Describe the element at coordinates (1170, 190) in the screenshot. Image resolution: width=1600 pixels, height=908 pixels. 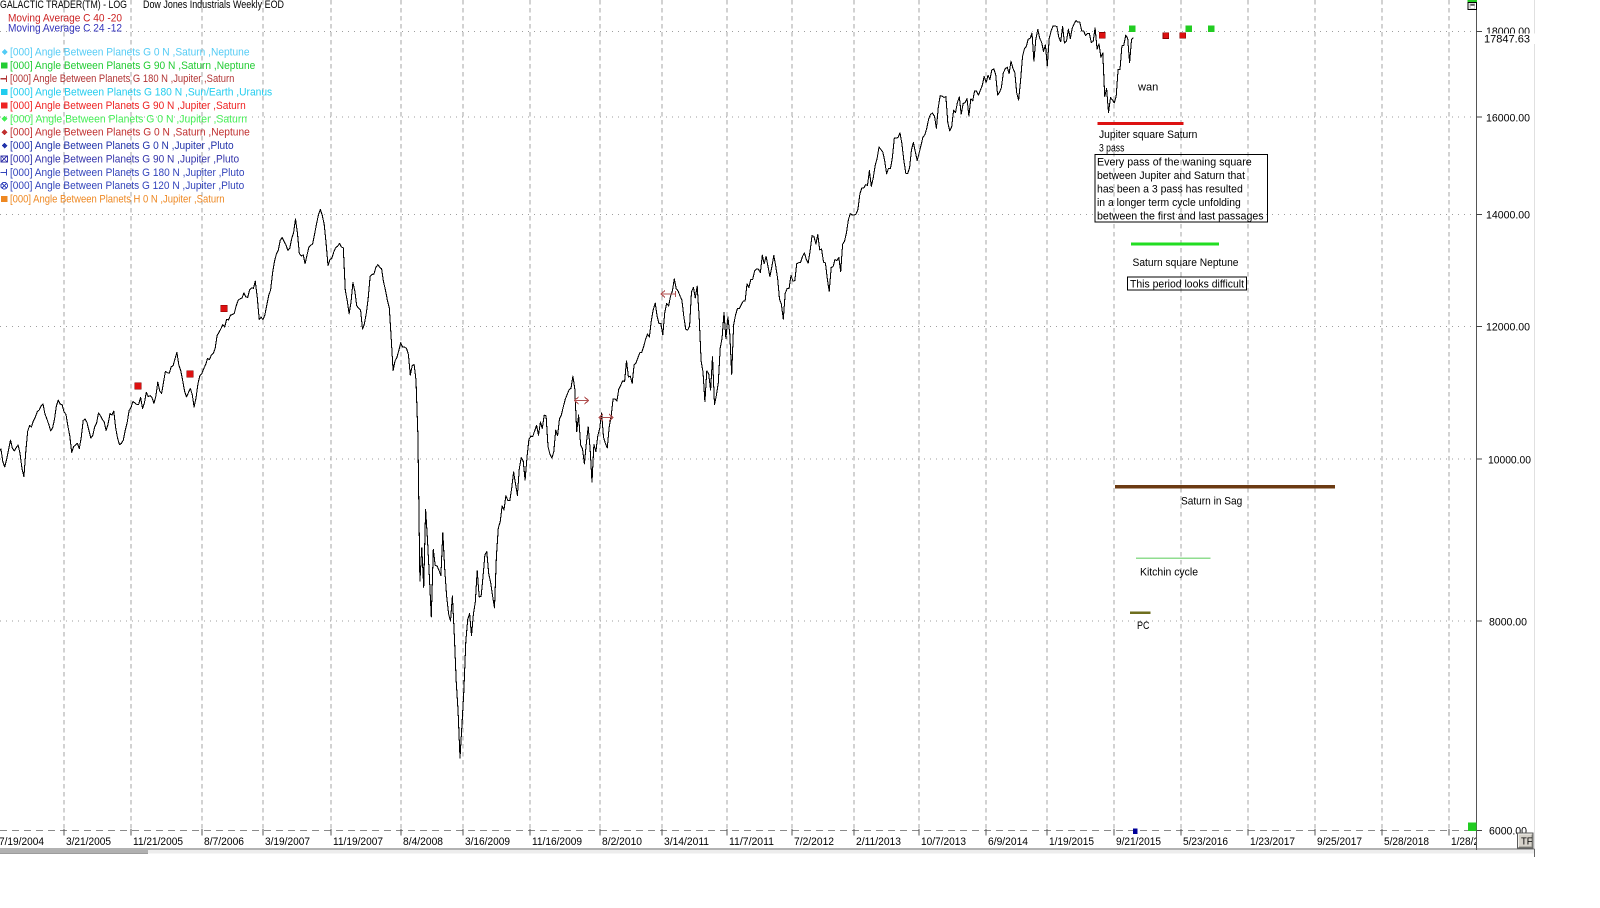
I see `svg-text: has been a 3 pass has resulted` at that location.